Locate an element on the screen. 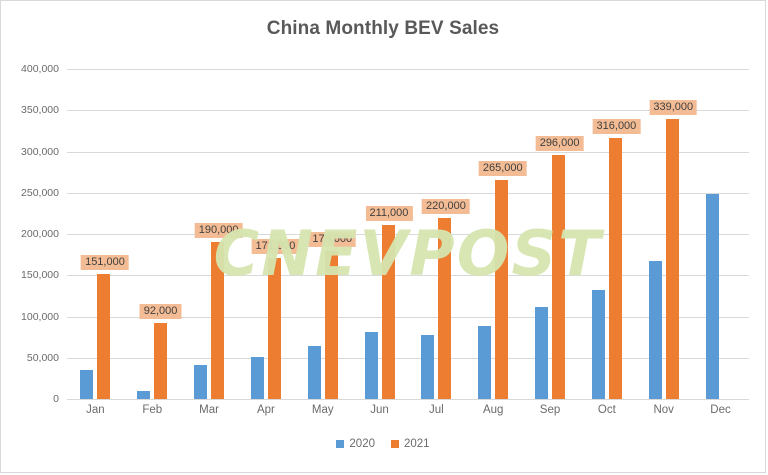 This screenshot has width=768, height=475. bar-group-dec is located at coordinates (720, 234).